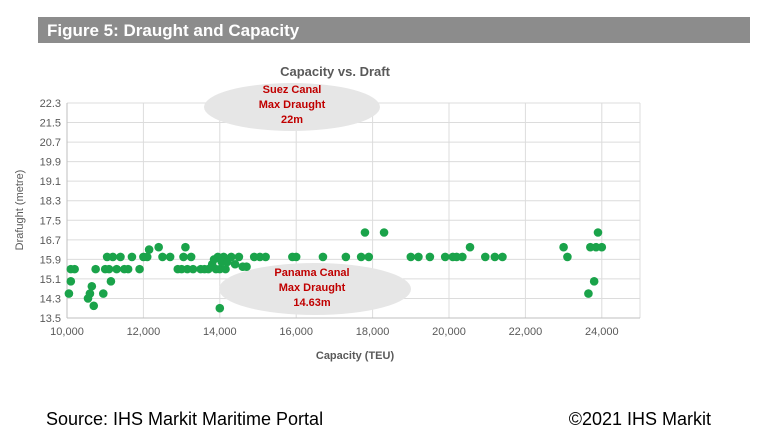 The width and height of the screenshot is (759, 445). Describe the element at coordinates (292, 90) in the screenshot. I see `suez-canal-annotation-line: Suez Canal` at that location.